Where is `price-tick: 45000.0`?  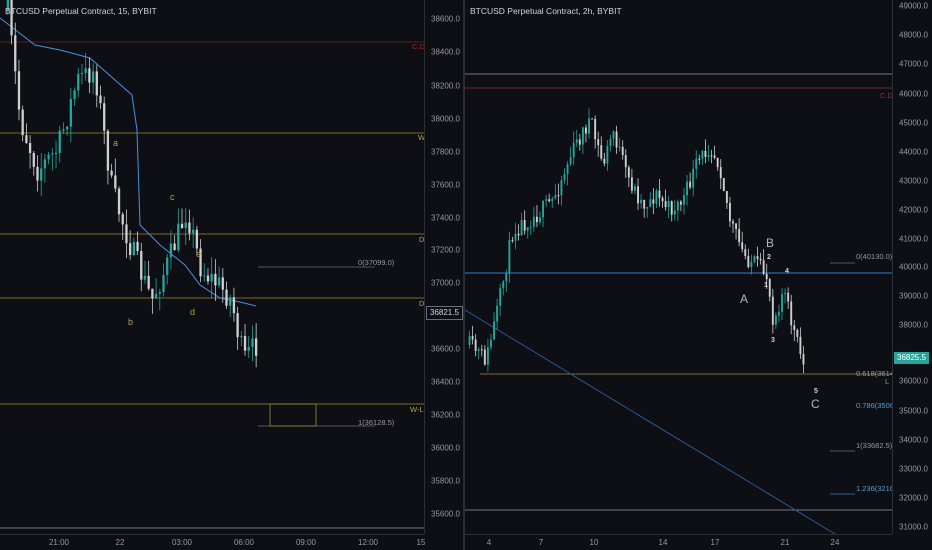 price-tick: 45000.0 is located at coordinates (913, 123).